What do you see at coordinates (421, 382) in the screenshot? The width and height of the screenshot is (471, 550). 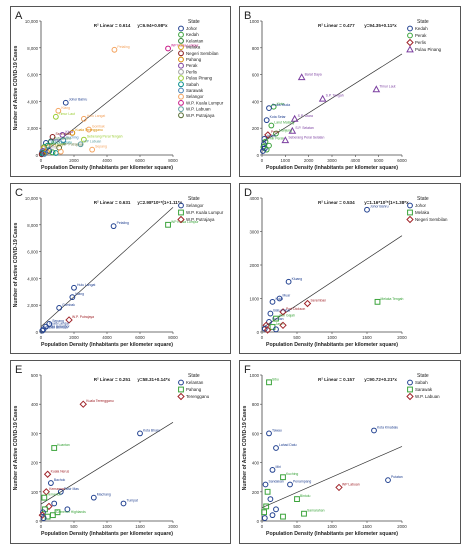 I see `legend-label: Sabah` at bounding box center [421, 382].